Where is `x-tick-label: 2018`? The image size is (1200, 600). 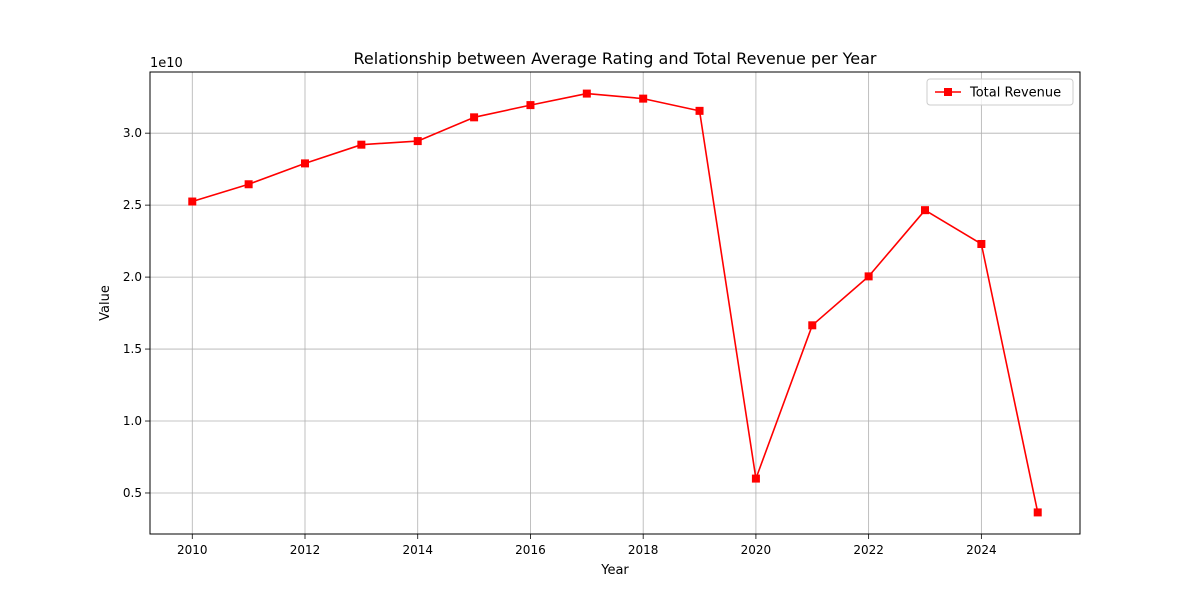
x-tick-label: 2018 is located at coordinates (643, 550).